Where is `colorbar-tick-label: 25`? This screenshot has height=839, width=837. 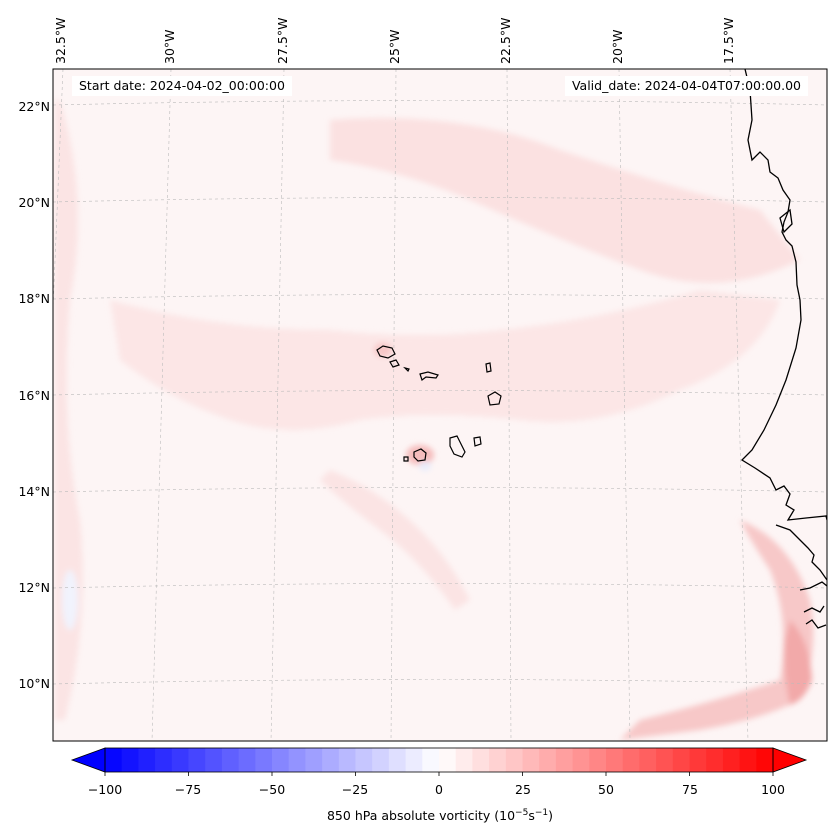 colorbar-tick-label: 25 is located at coordinates (523, 789).